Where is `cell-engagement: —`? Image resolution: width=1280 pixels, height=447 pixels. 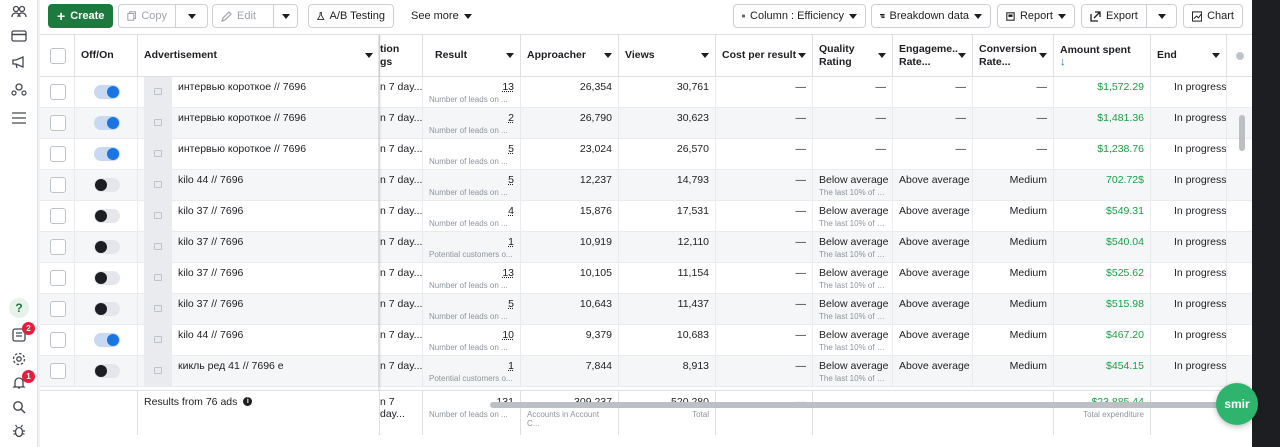
cell-engagement: — is located at coordinates (961, 118).